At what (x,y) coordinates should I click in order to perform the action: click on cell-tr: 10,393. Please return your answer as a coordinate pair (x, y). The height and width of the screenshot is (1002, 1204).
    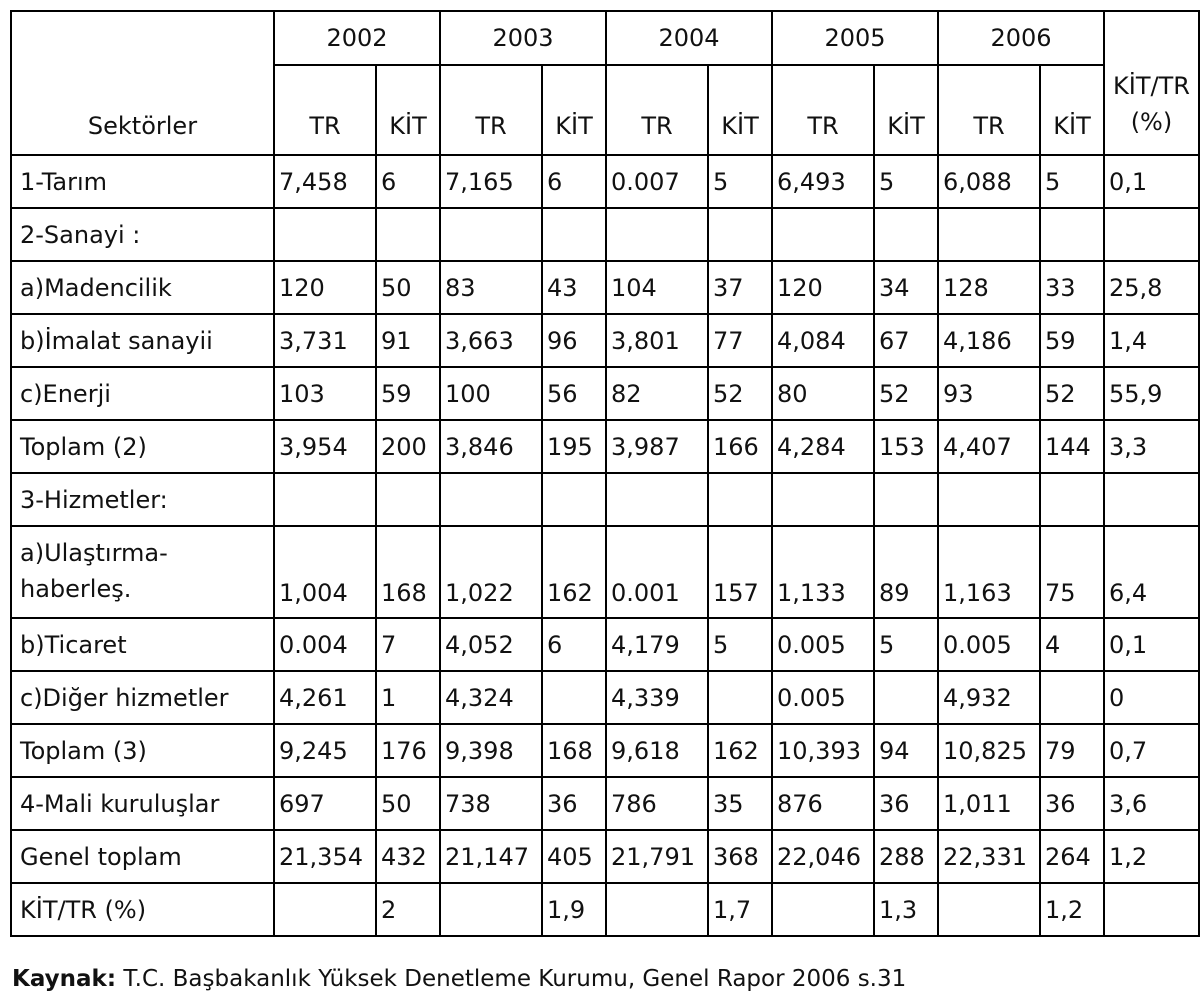
    Looking at the image, I should click on (823, 750).